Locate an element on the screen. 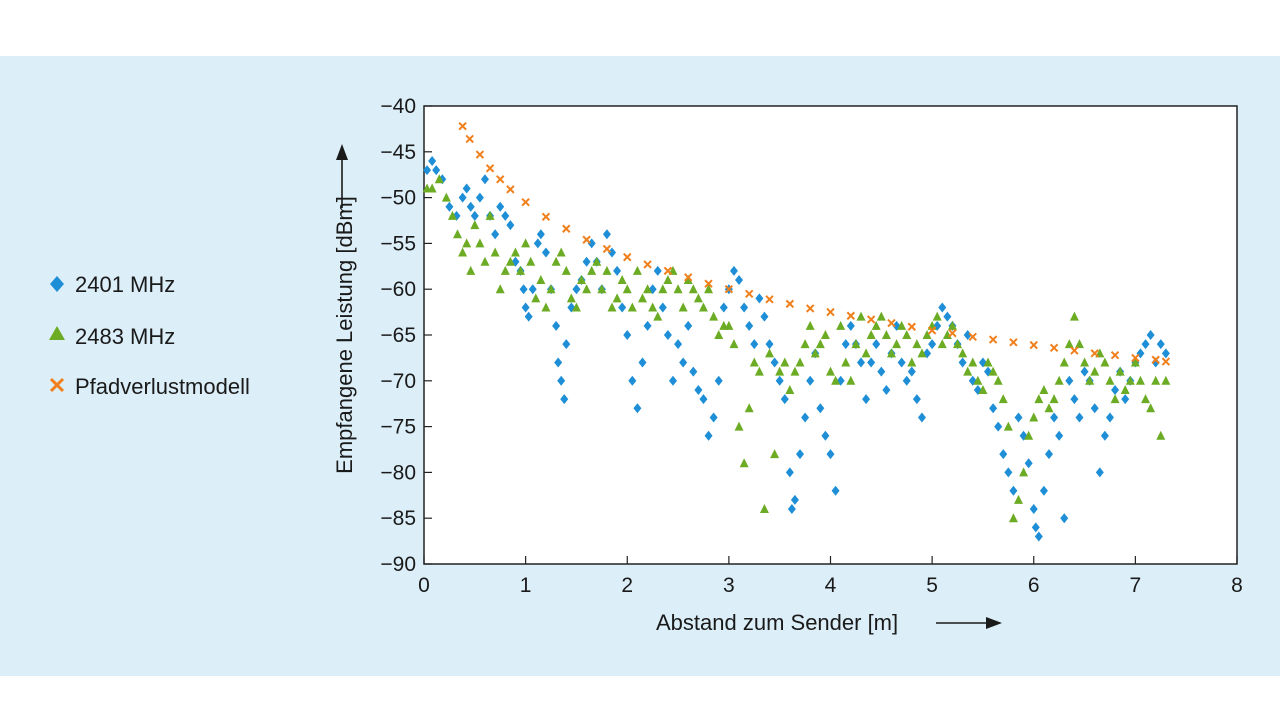 This screenshot has height=721, width=1280. y-axis-title: Empfangene Leistung [dBm] is located at coordinates (344, 335).